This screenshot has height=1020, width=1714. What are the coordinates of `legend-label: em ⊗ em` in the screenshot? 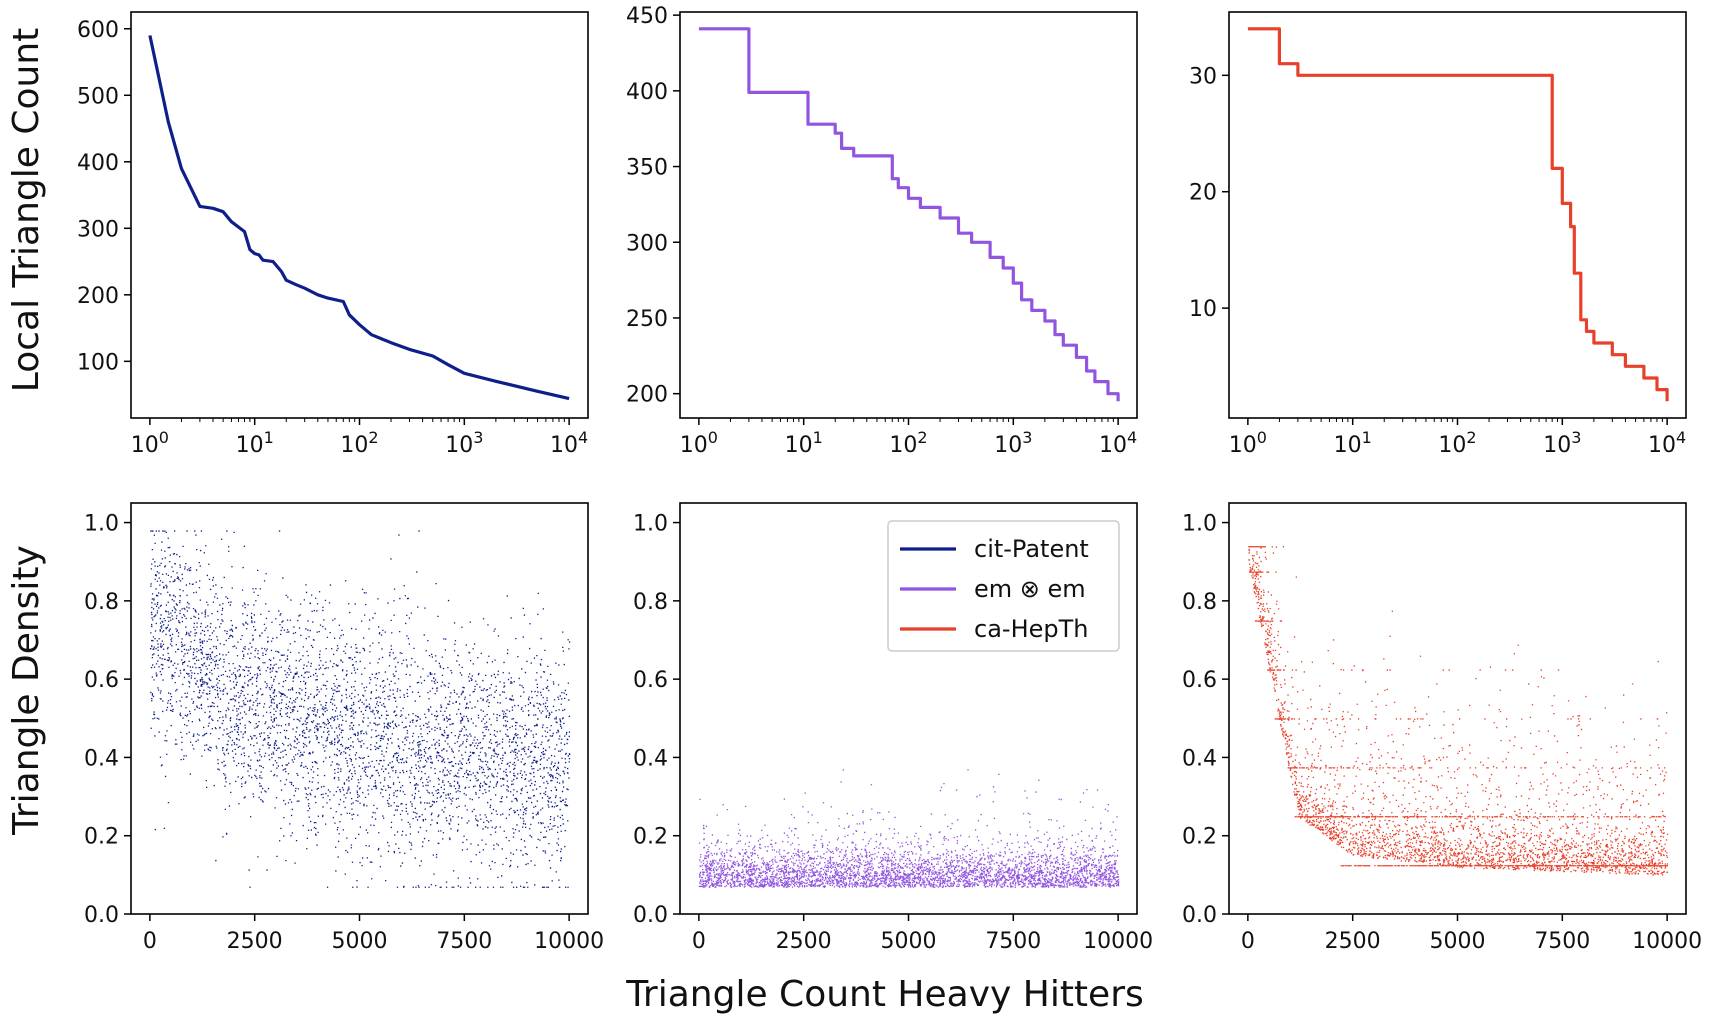 It's located at (1030, 589).